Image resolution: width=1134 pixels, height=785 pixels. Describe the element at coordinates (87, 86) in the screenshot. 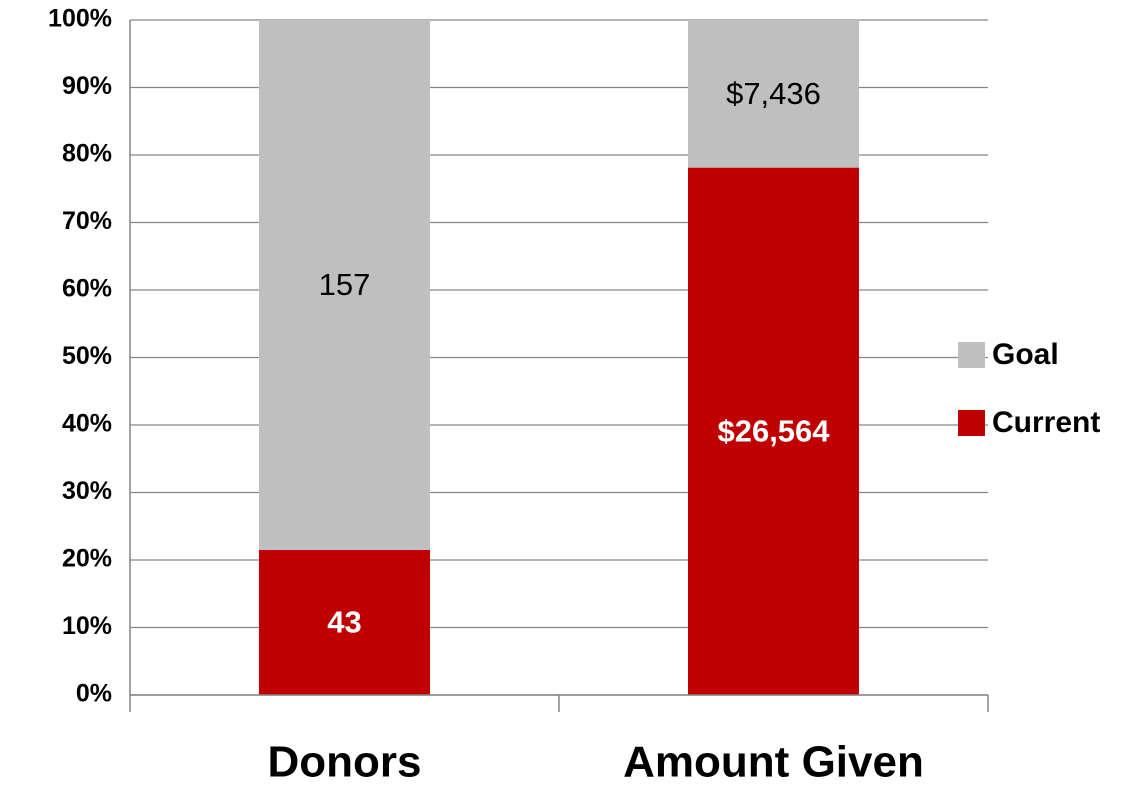

I see `y-tick-label: 90%` at that location.